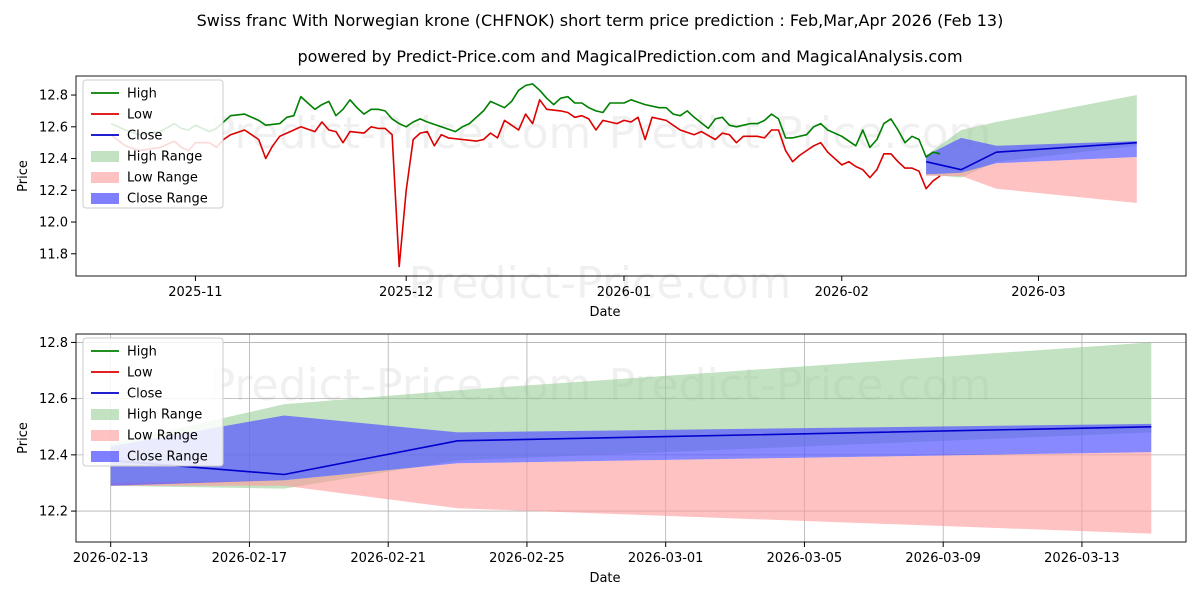 The width and height of the screenshot is (1200, 604). Describe the element at coordinates (388, 558) in the screenshot. I see `x-tick-label: 2026-02-21` at that location.